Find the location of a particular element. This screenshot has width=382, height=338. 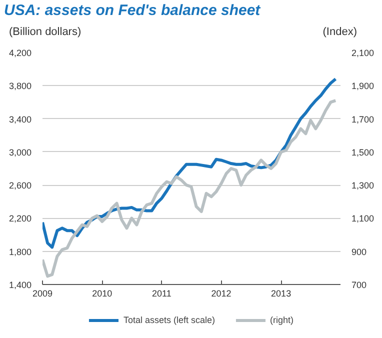

x-tick-label: 2011 is located at coordinates (162, 293).